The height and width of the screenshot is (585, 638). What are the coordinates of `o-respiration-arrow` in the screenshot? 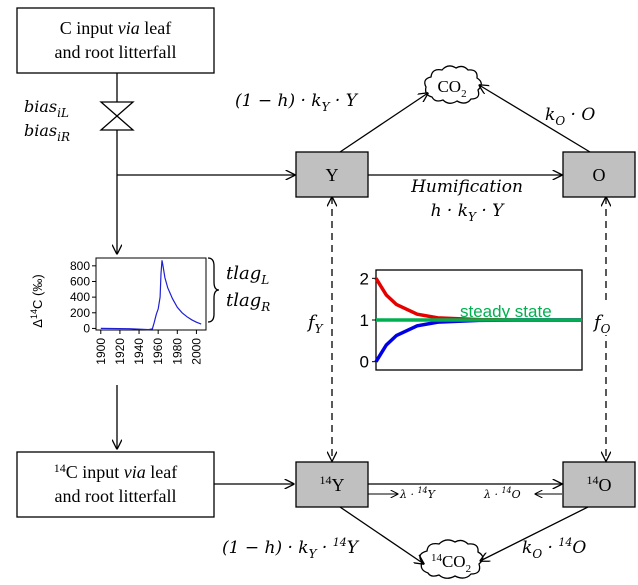 It's located at (535, 119).